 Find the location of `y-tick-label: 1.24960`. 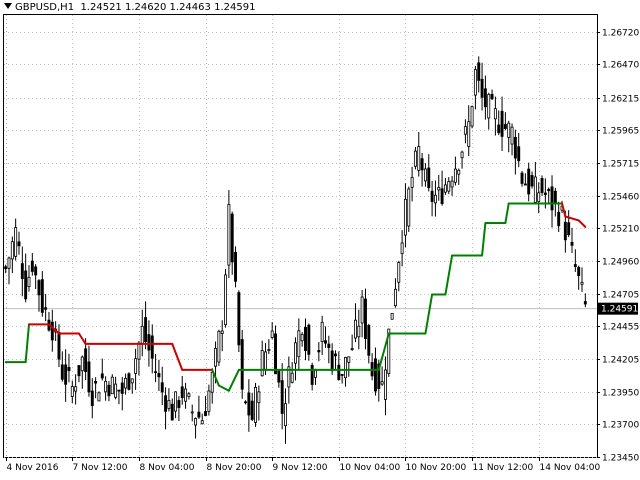

y-tick-label: 1.24960 is located at coordinates (620, 263).